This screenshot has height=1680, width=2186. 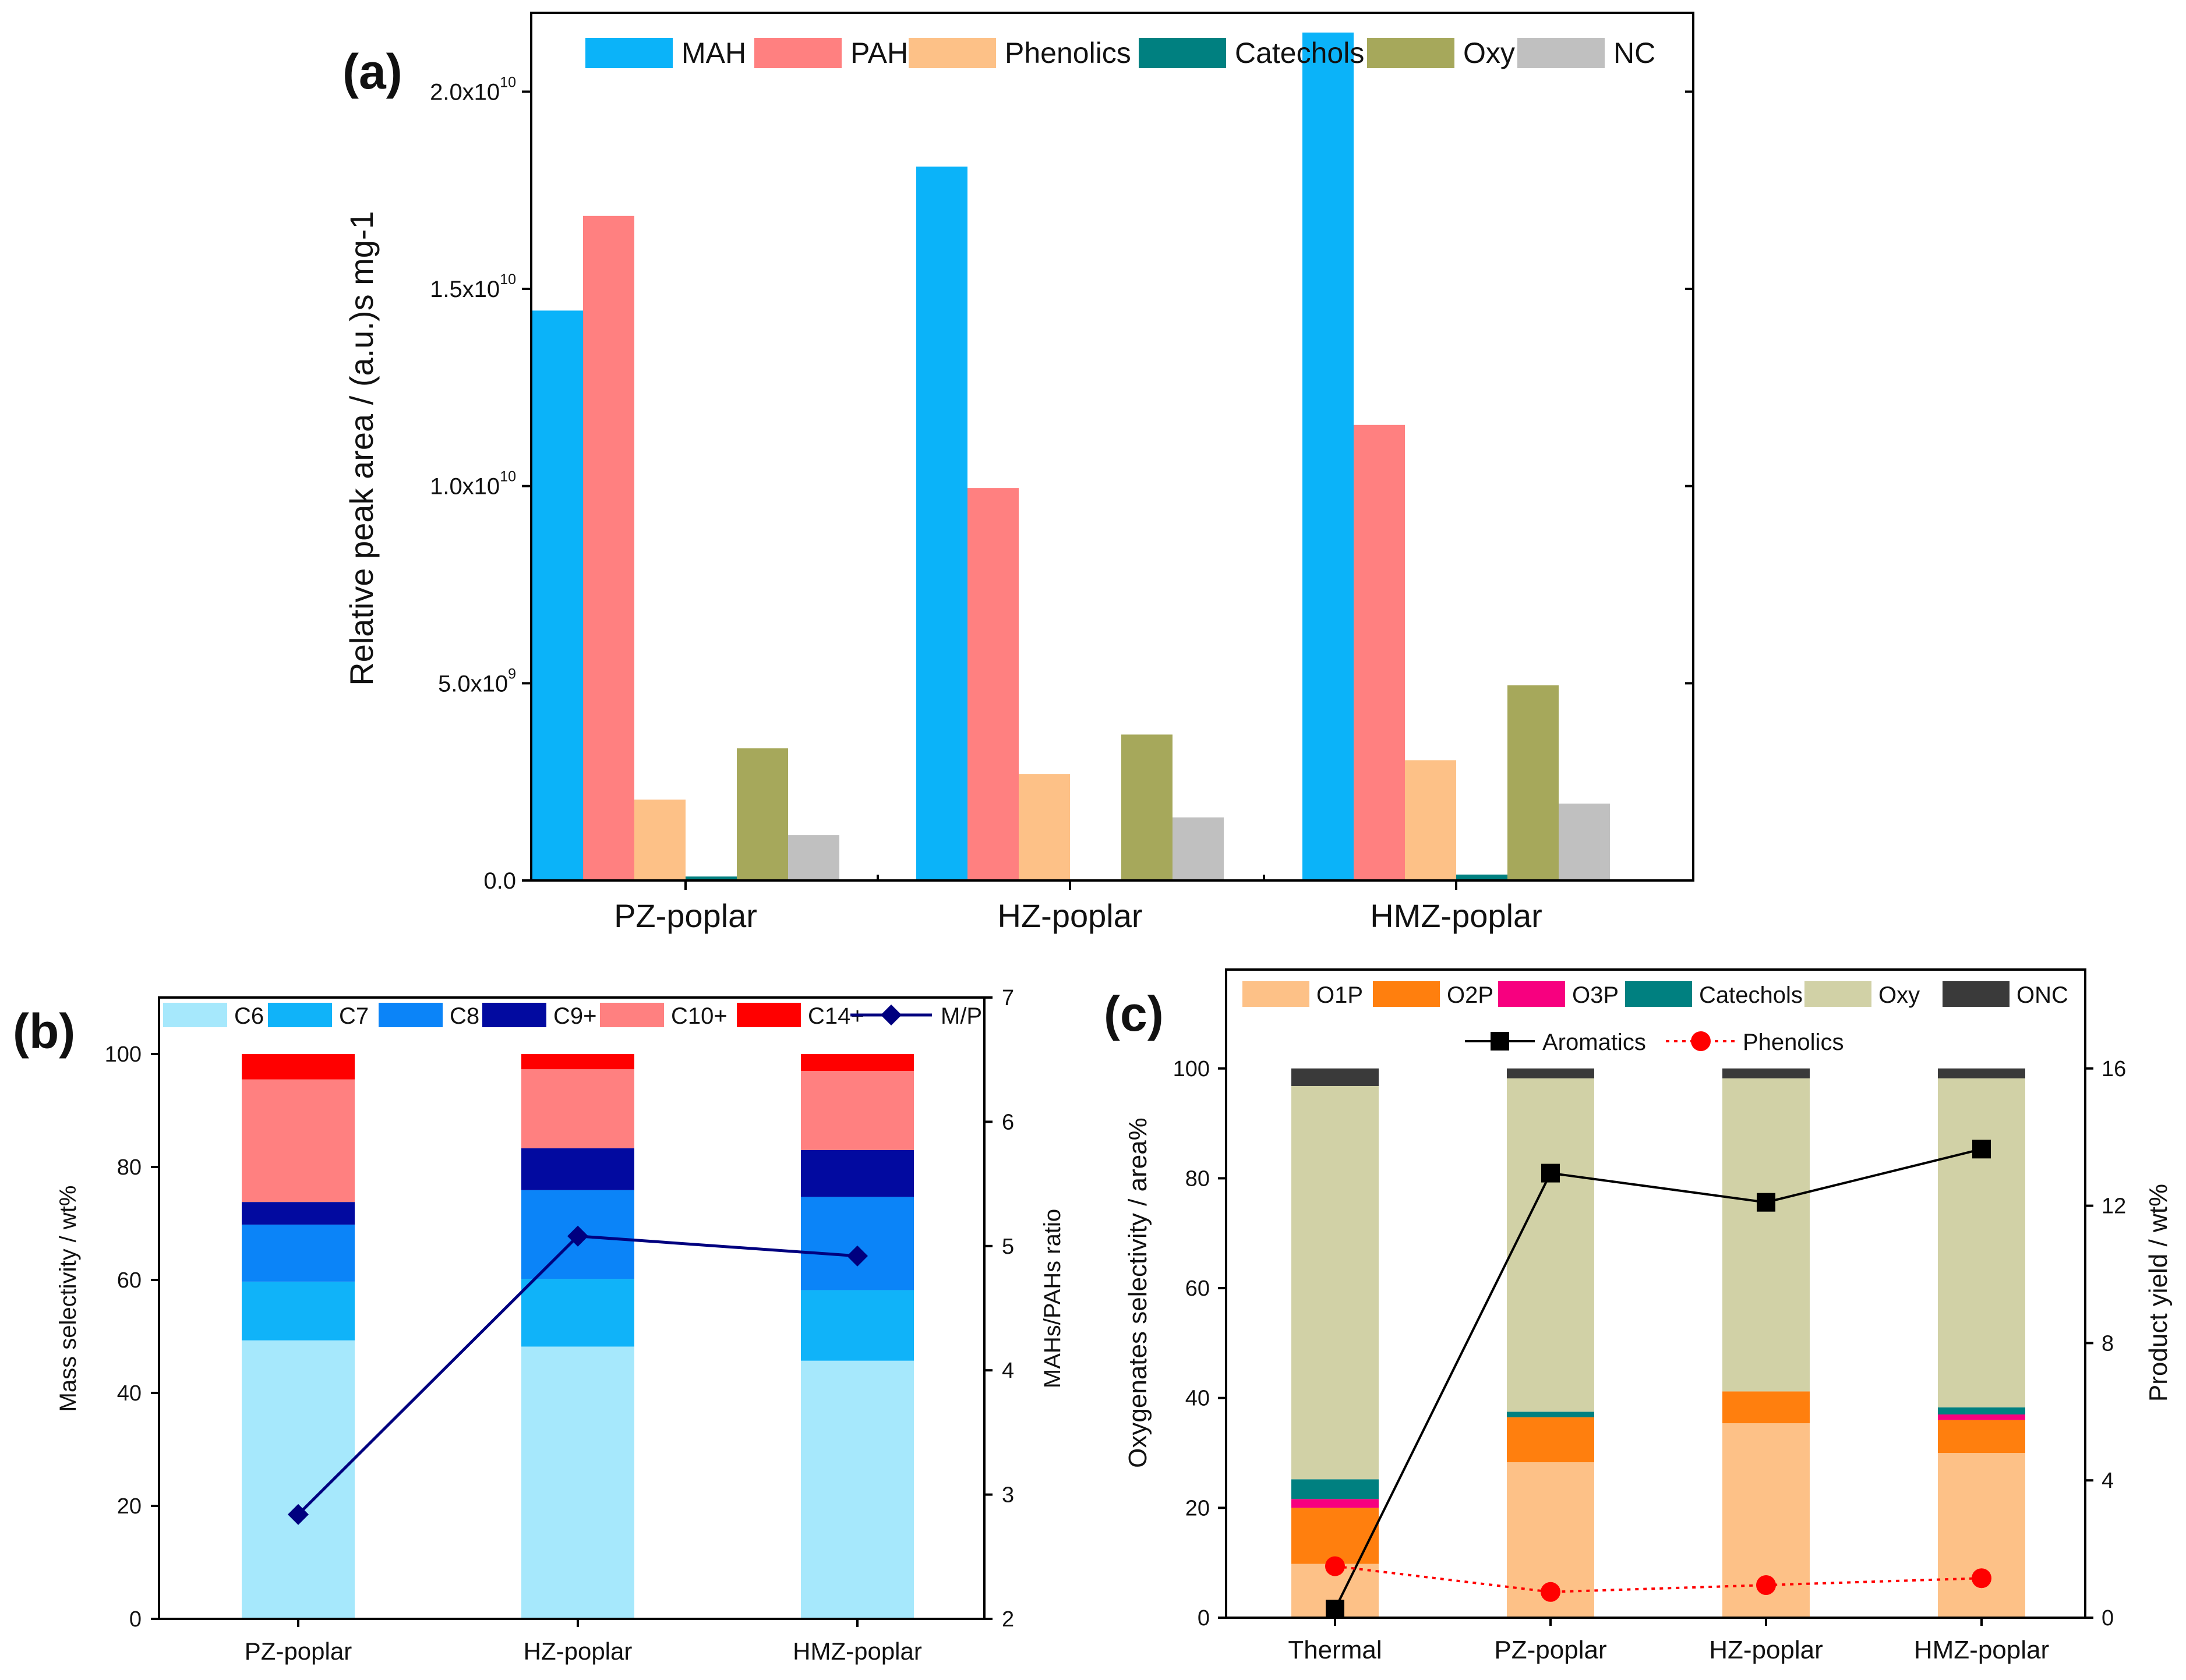 What do you see at coordinates (578, 1651) in the screenshot?
I see `x-tick-label: HZ-poplar` at bounding box center [578, 1651].